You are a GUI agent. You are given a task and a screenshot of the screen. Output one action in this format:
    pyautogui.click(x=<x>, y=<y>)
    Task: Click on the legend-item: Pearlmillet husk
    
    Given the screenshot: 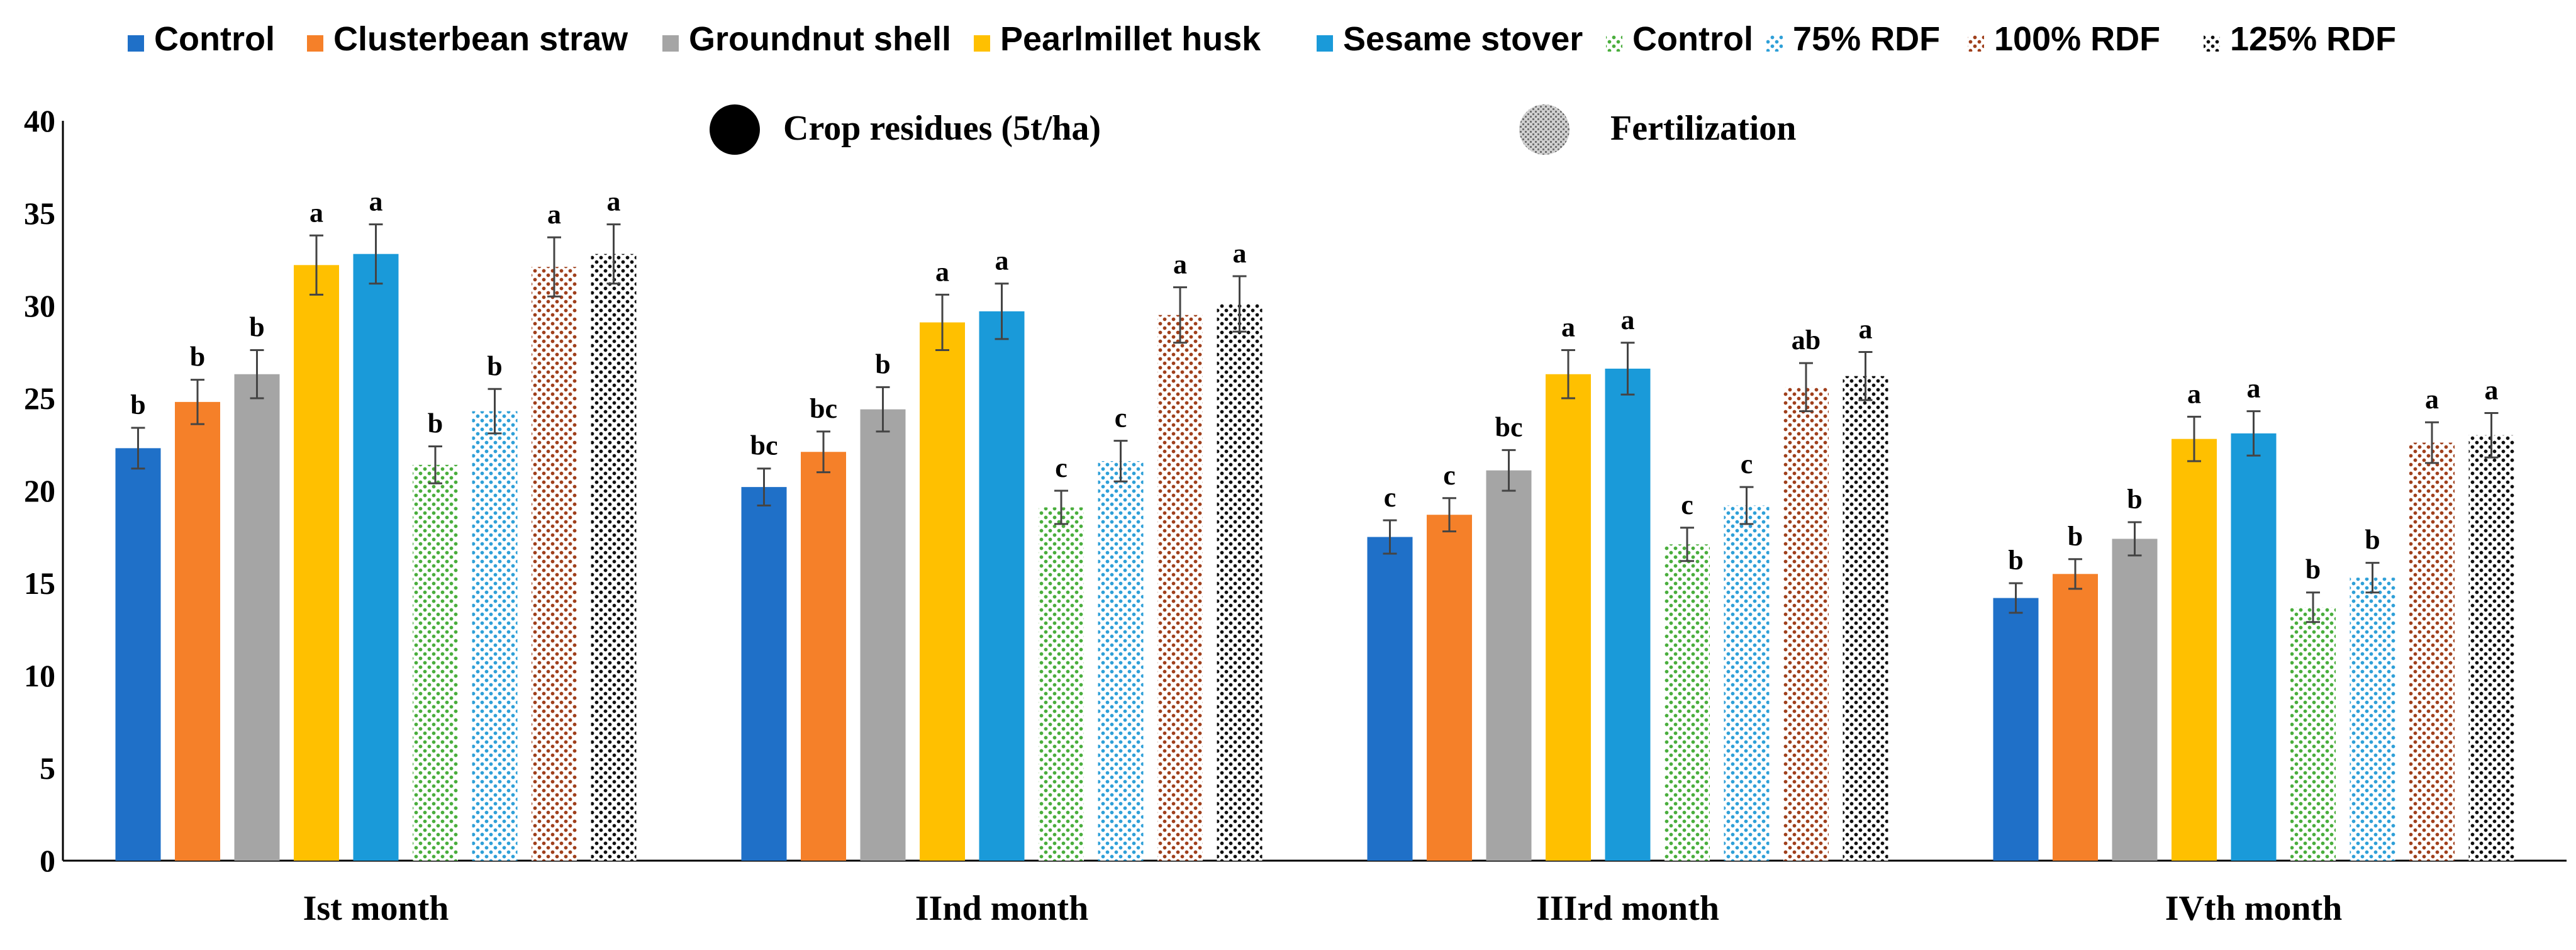 What is the action you would take?
    pyautogui.click(x=1117, y=39)
    